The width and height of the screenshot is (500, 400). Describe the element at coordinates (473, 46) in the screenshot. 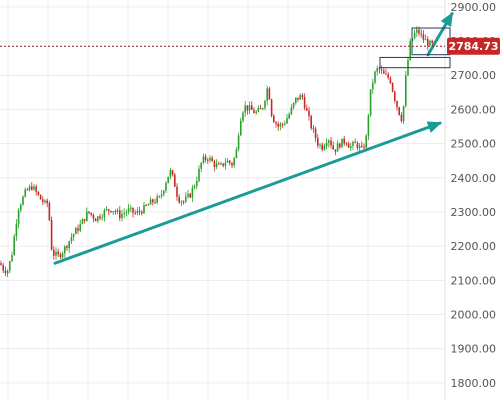

I see `current-price-tag: 2784.73` at that location.